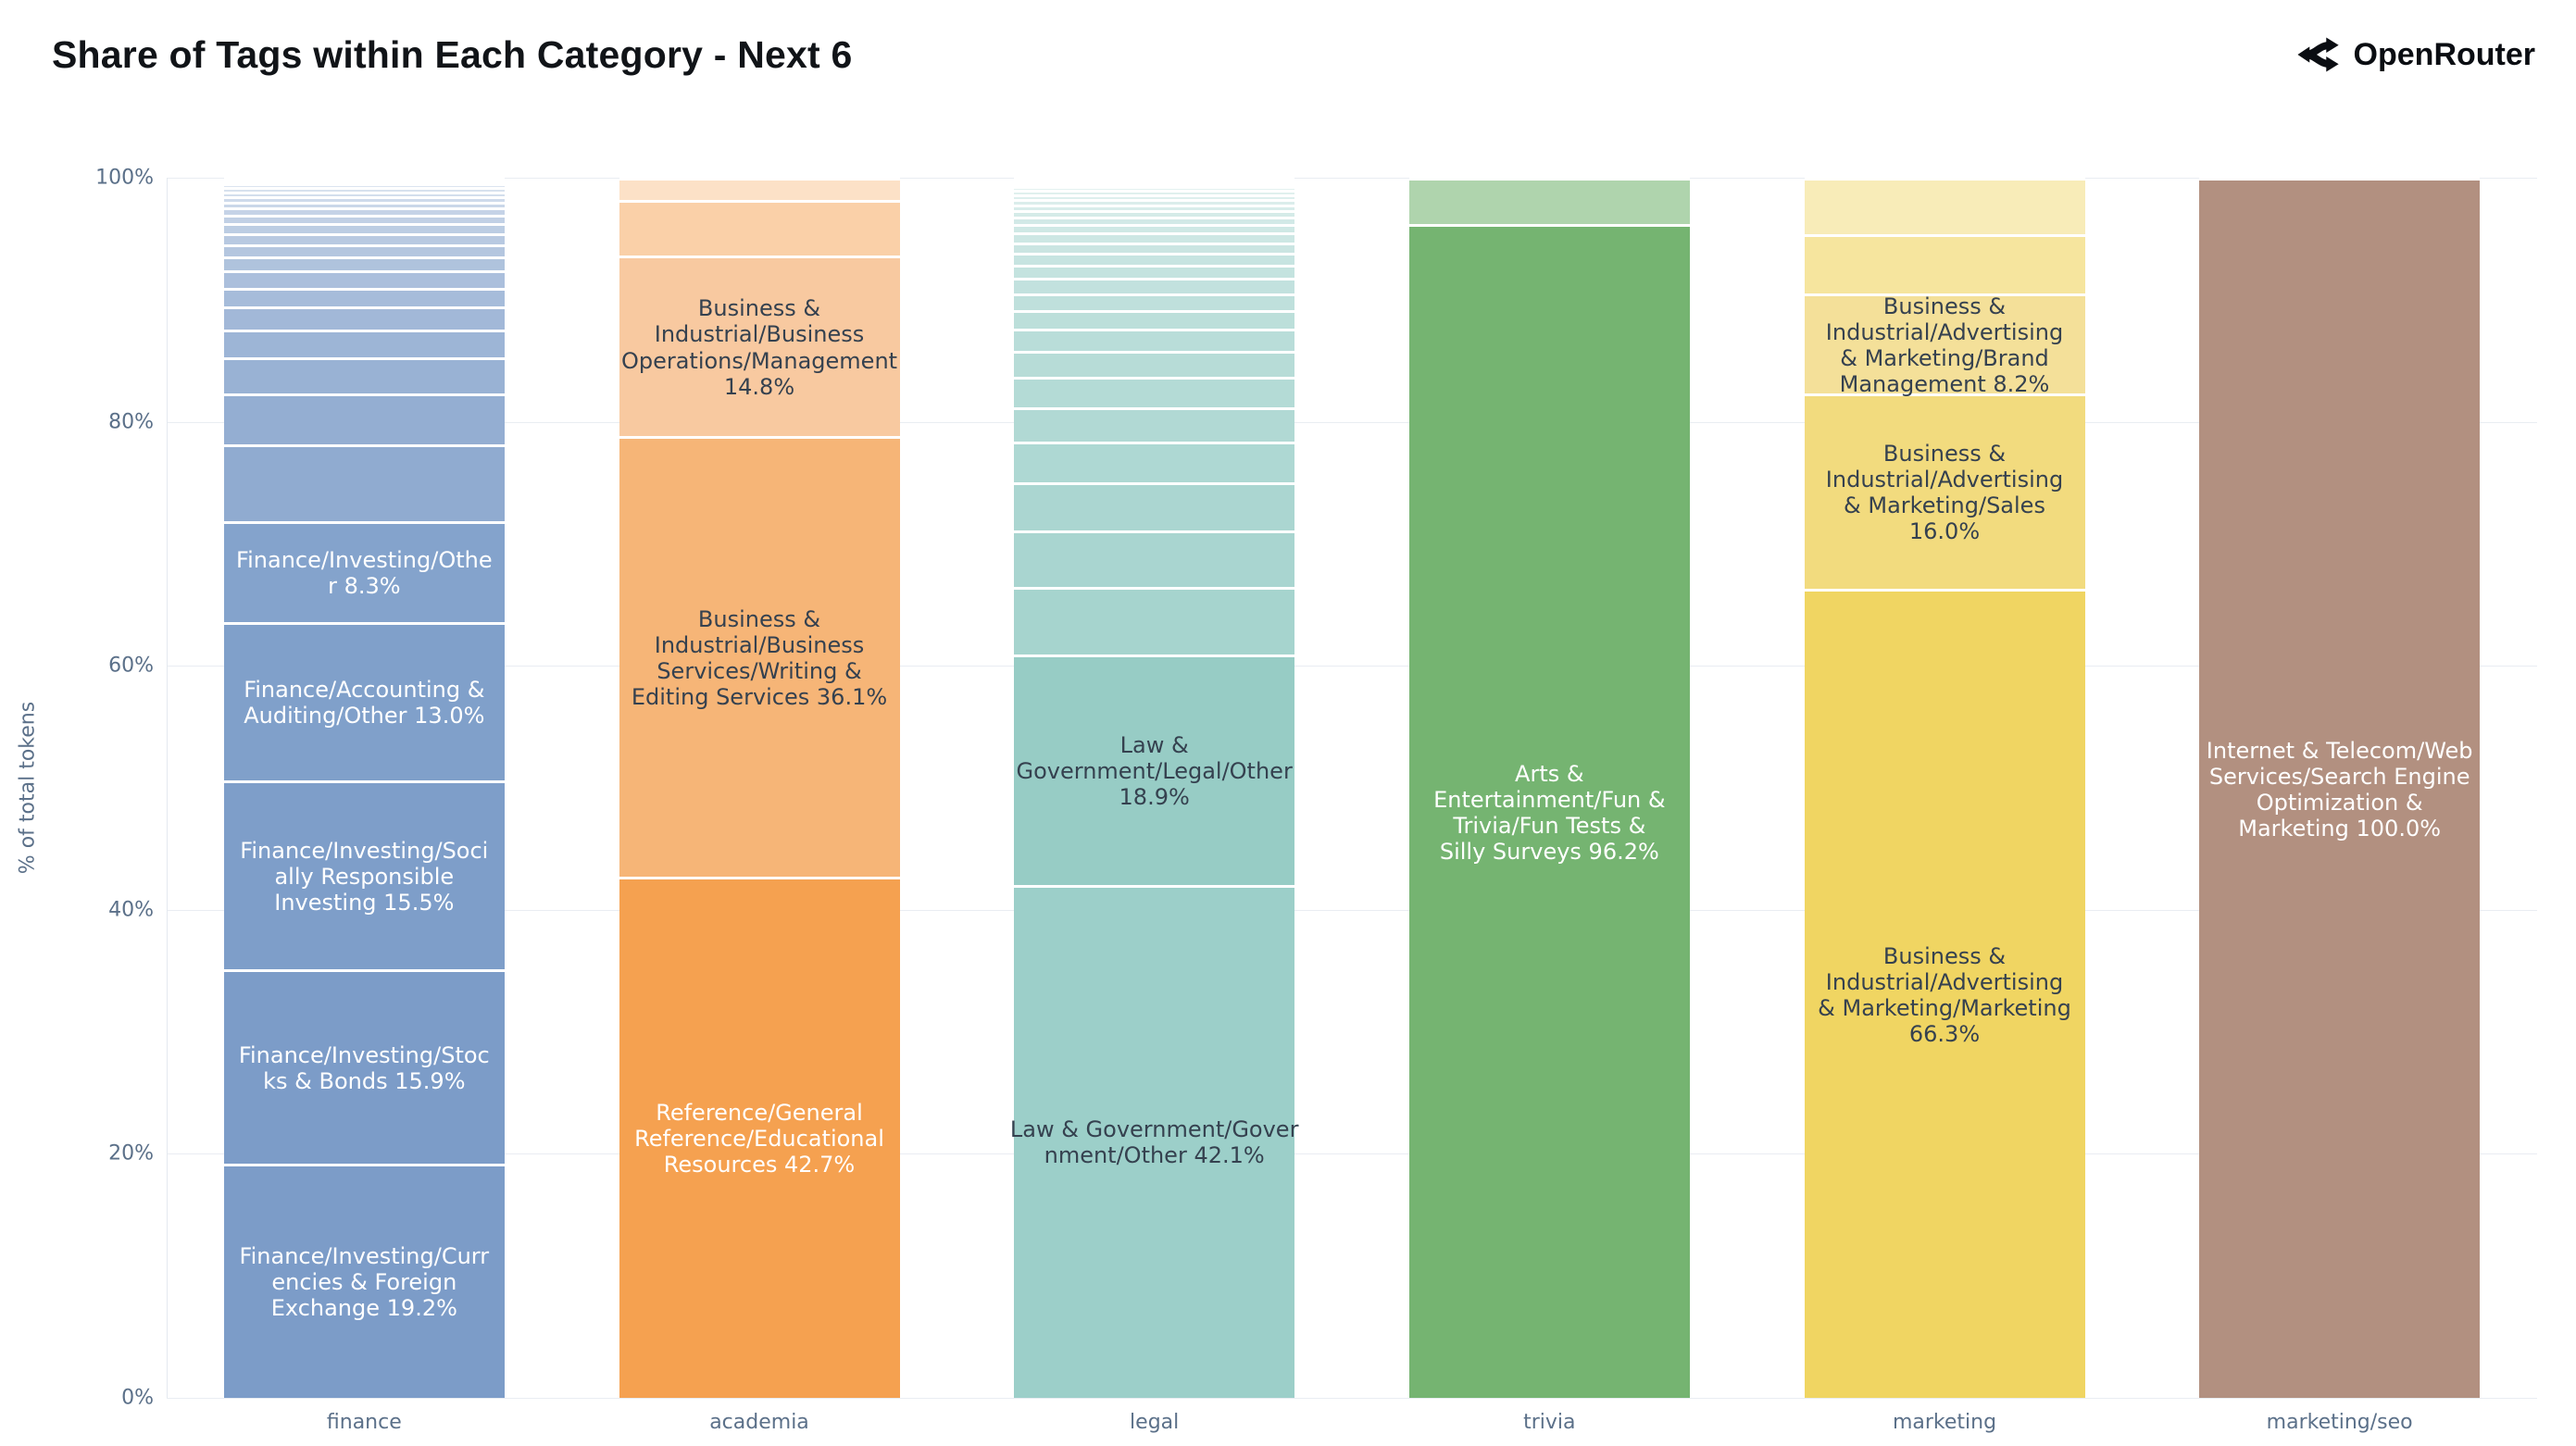 The width and height of the screenshot is (2576, 1446). Describe the element at coordinates (1944, 1422) in the screenshot. I see `x-axis-label-marketing: marketing` at that location.